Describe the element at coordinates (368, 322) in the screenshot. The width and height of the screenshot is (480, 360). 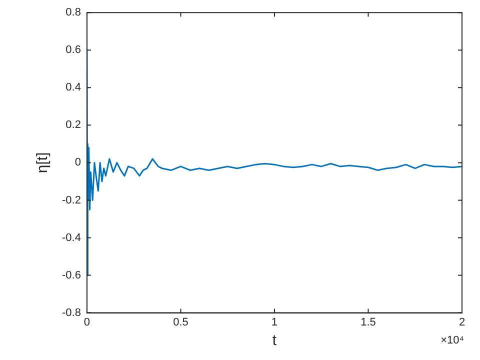
I see `x-tick-label: 1.5` at that location.